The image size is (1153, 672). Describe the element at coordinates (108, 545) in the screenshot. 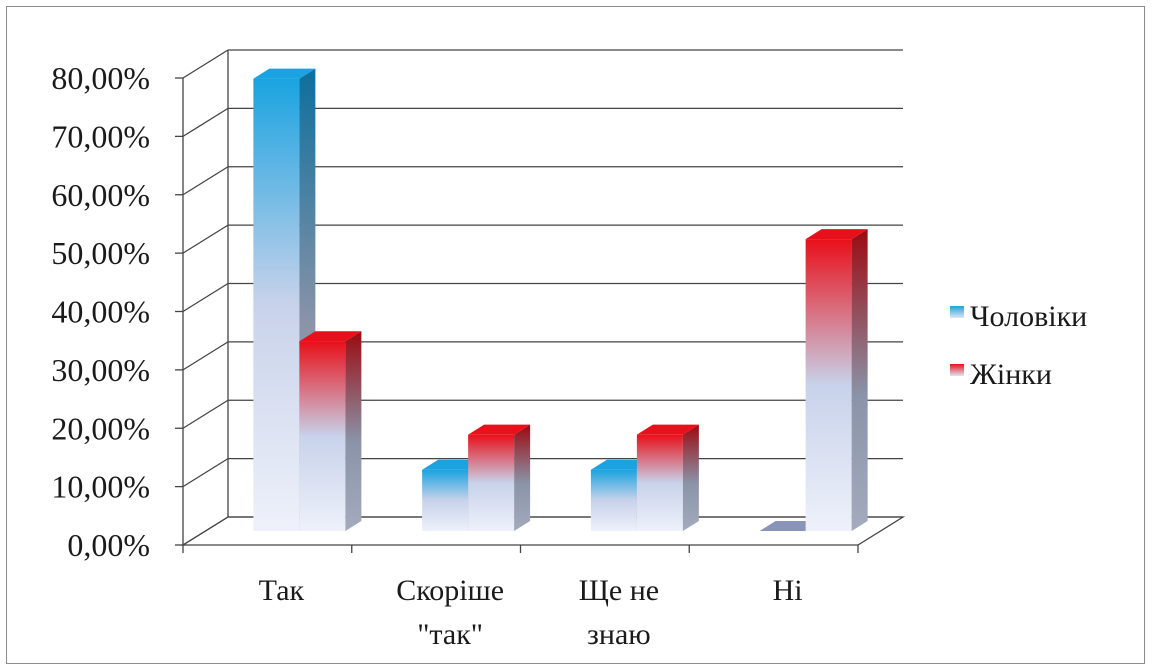

I see `y-tick-label: 0,00%` at that location.